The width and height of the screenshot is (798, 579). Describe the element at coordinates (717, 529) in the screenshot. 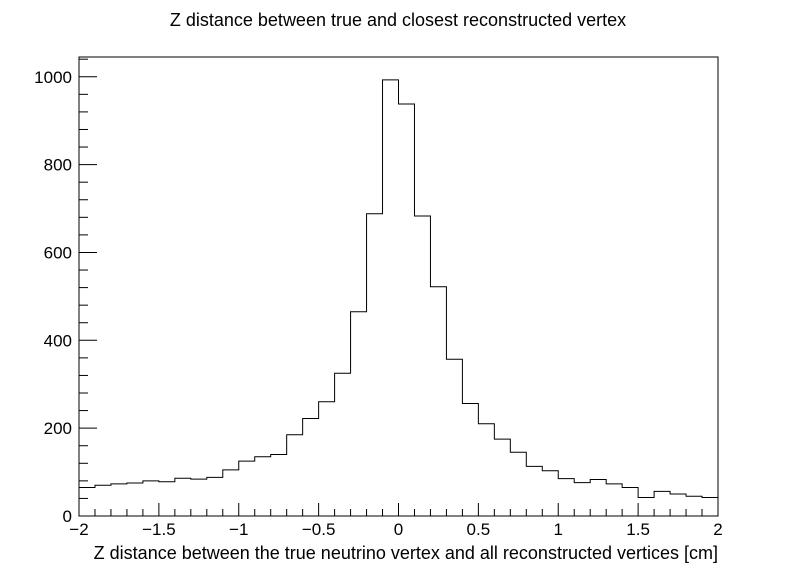

I see `x-tick-label: 2` at that location.